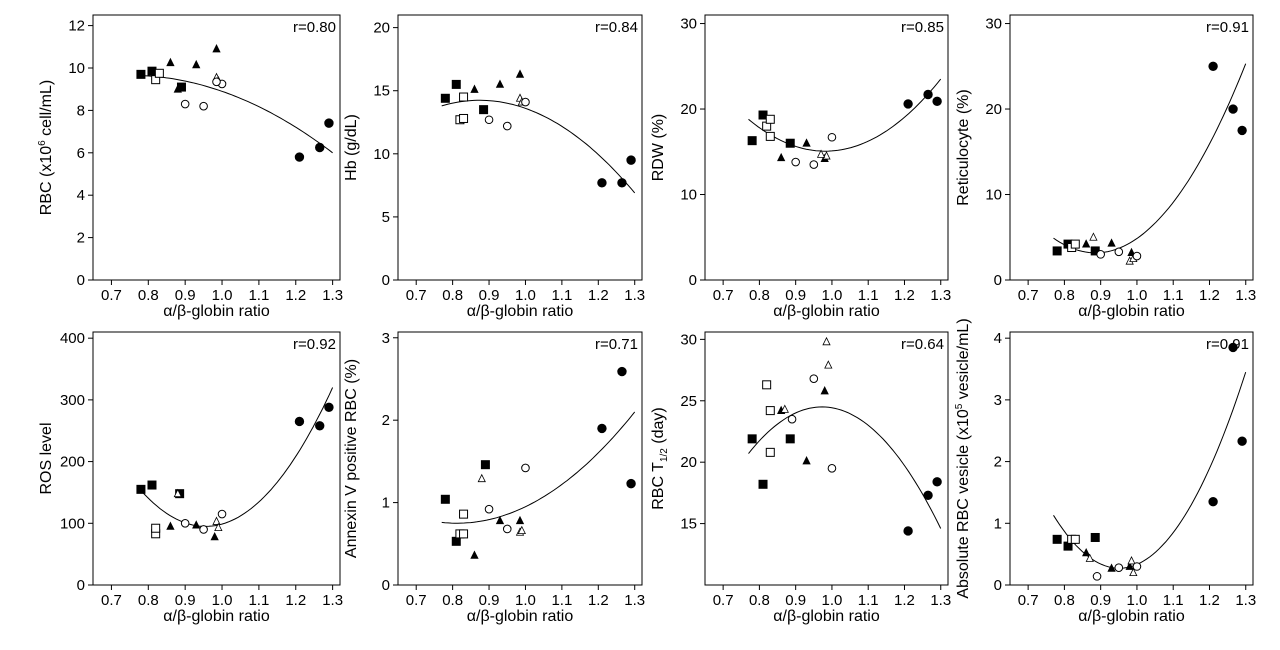 The height and width of the screenshot is (650, 1280). Describe the element at coordinates (76, 26) in the screenshot. I see `y-tick-label: 12` at that location.